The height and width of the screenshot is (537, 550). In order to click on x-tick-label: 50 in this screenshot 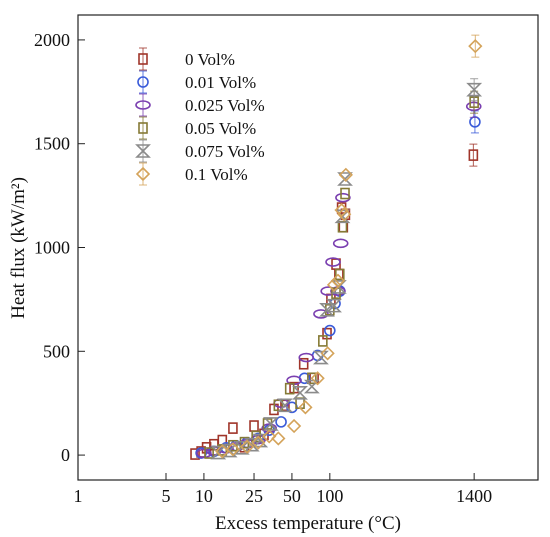, I will do `click(292, 496)`.